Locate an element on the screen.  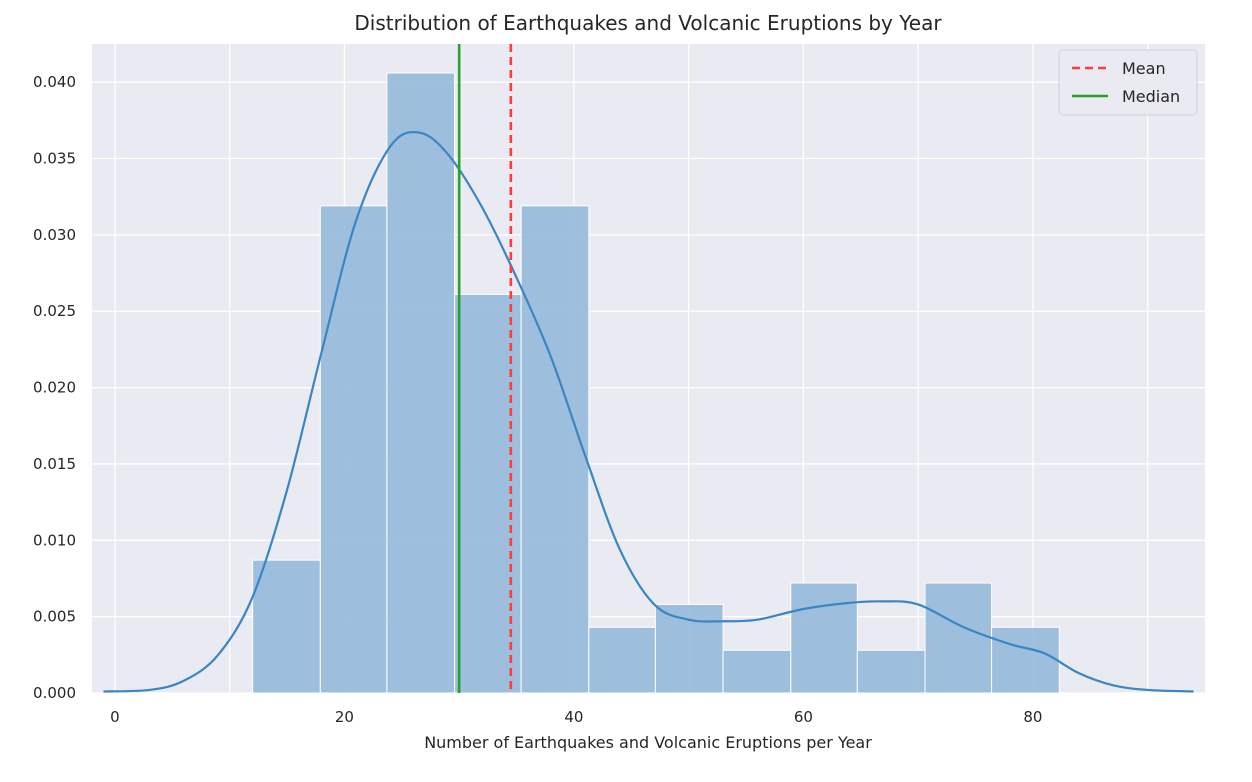
x-tick-label-3: 60 is located at coordinates (803, 717).